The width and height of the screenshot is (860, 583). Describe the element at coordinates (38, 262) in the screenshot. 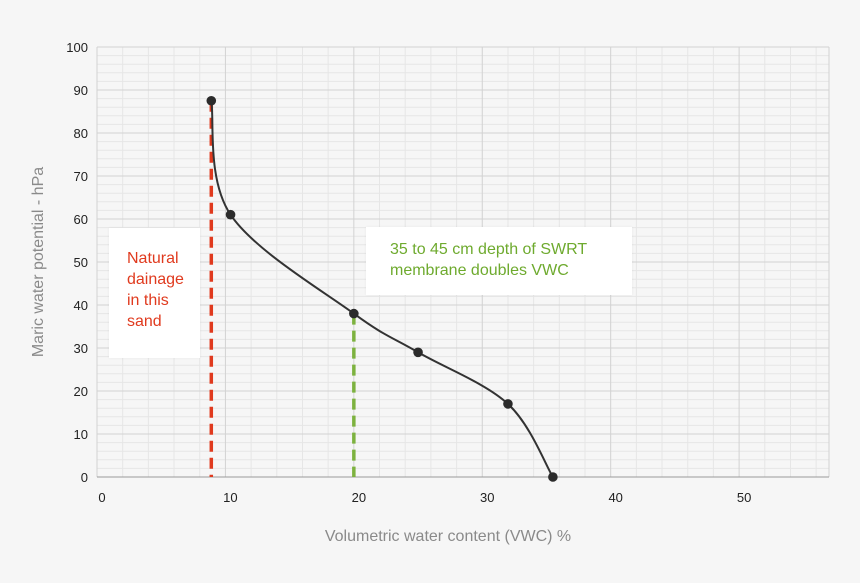

I see `y-axis-label: Maric water potential - hPa` at that location.